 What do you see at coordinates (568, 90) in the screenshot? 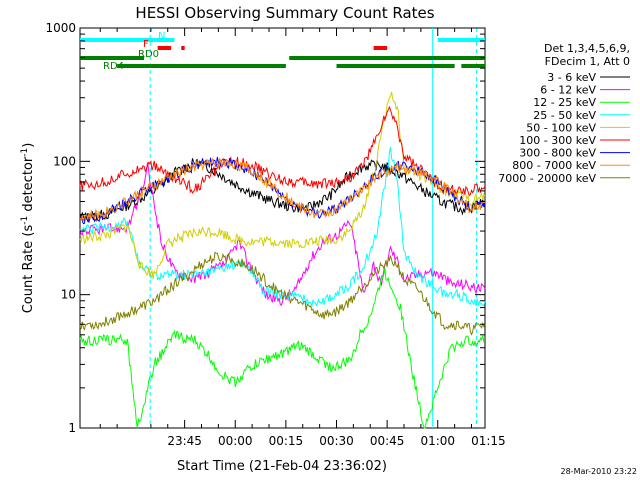
I see `legend-label: 6 - 12 keV` at bounding box center [568, 90].